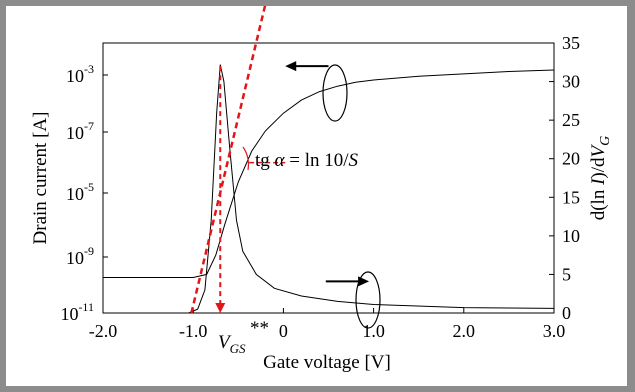  Describe the element at coordinates (40, 178) in the screenshot. I see `left-axis-label: Drain current [A]` at that location.